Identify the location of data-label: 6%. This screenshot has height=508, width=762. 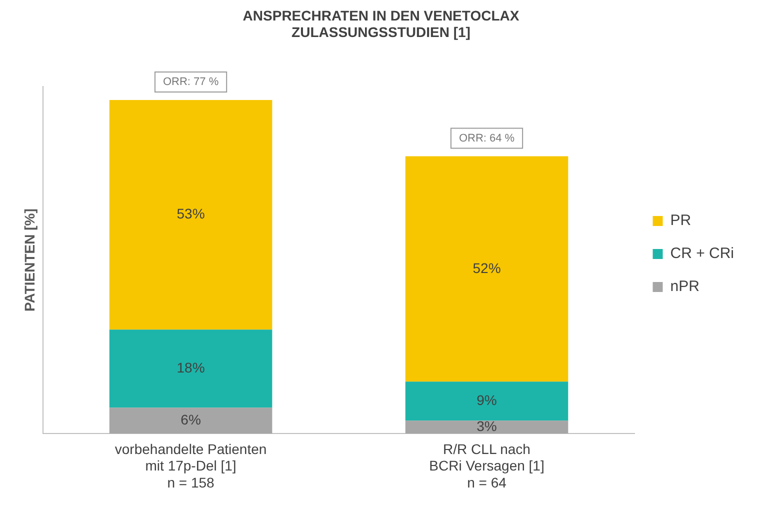
(190, 419).